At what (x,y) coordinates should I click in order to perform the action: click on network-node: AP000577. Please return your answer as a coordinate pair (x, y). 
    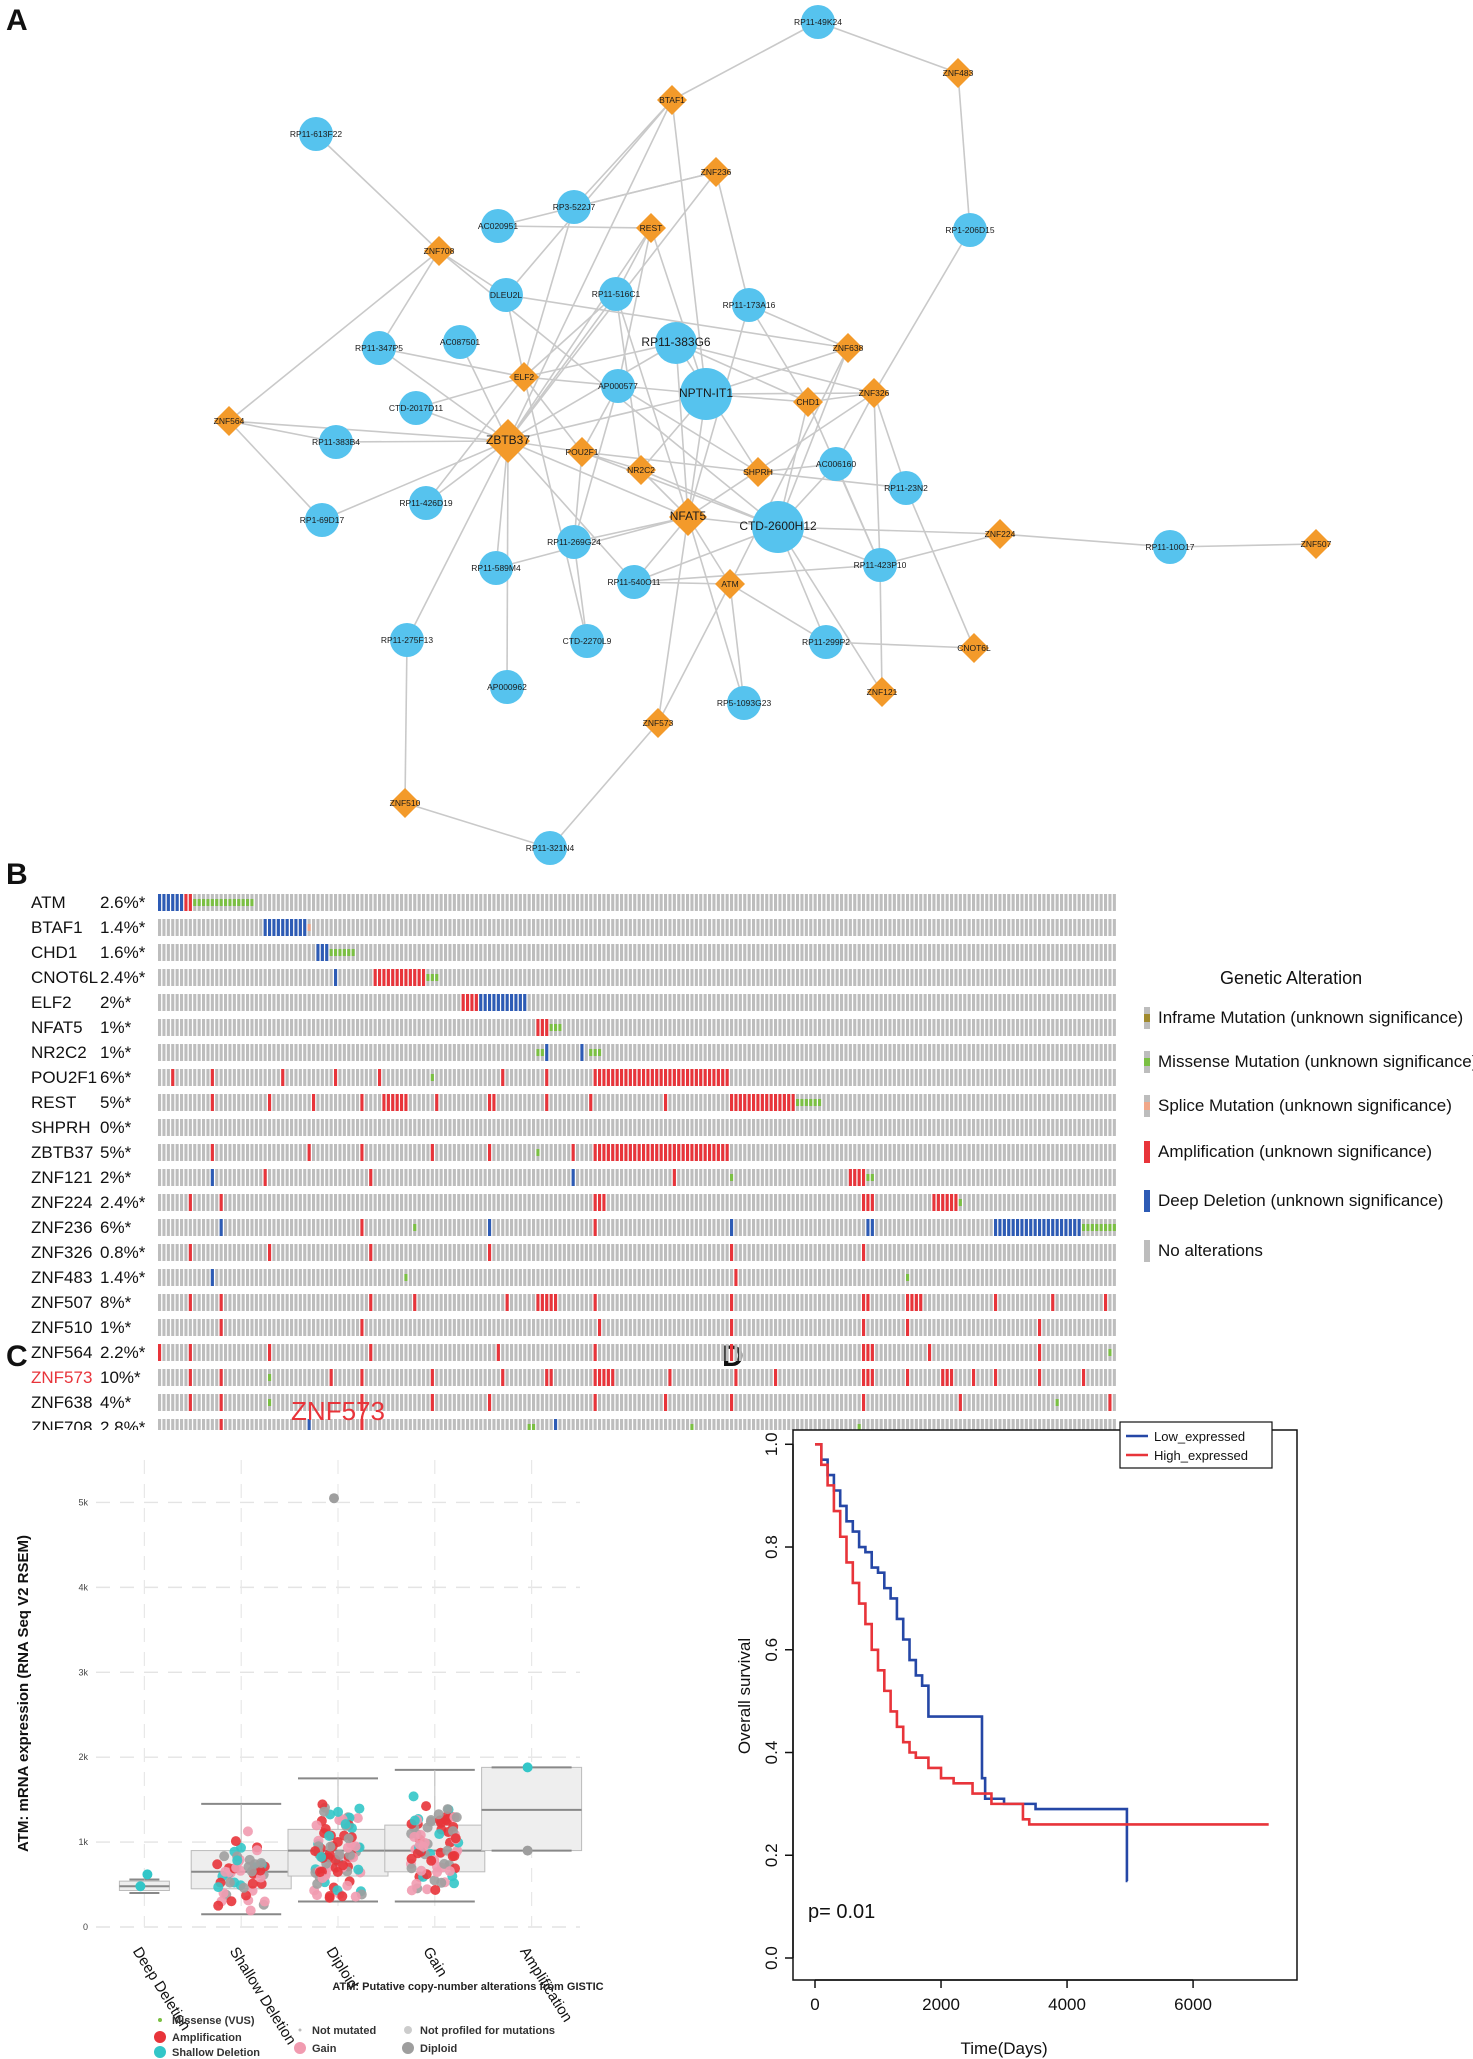
    Looking at the image, I should click on (618, 386).